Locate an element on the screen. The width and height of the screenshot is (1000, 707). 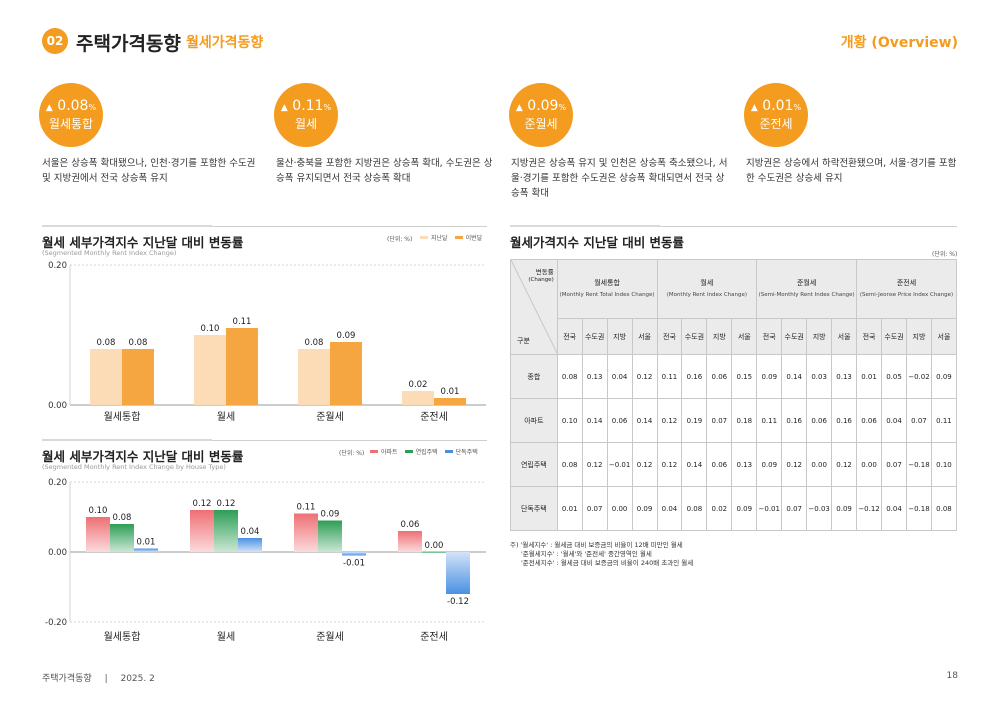
kpi-circle-monthly: ▲ 0.11% 월세 is located at coordinates (306, 115).